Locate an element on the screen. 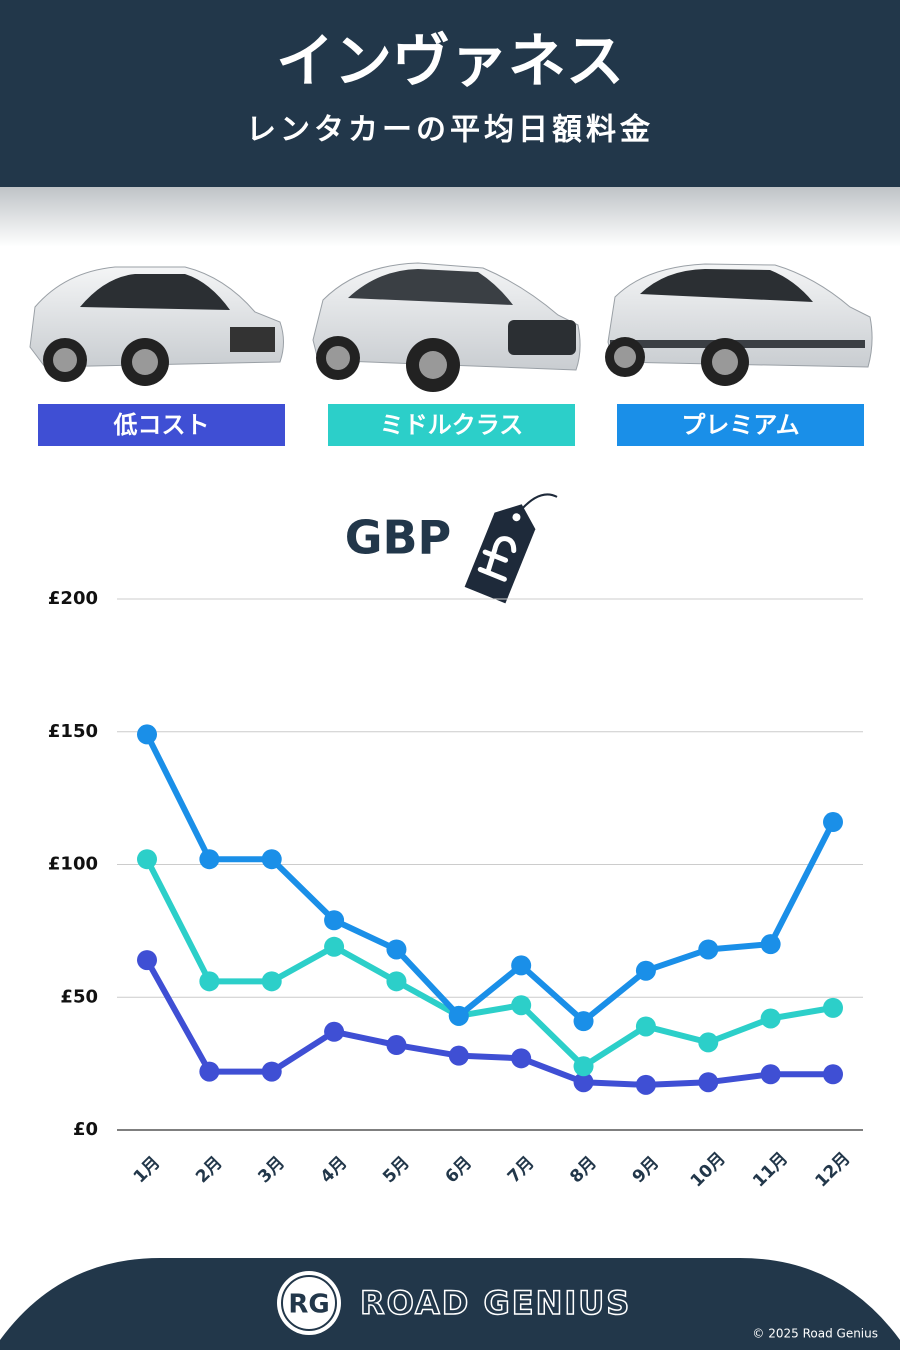  y-tick-label: £200 is located at coordinates (73, 598).